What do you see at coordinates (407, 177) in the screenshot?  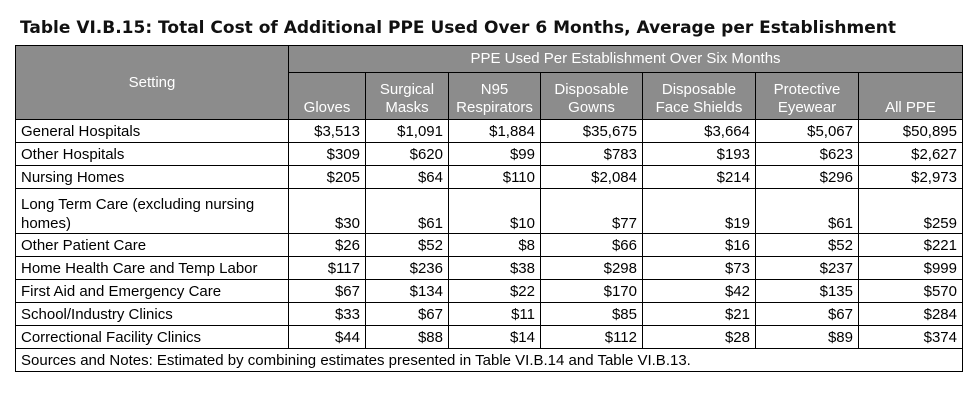 I see `cost-cell: $64` at bounding box center [407, 177].